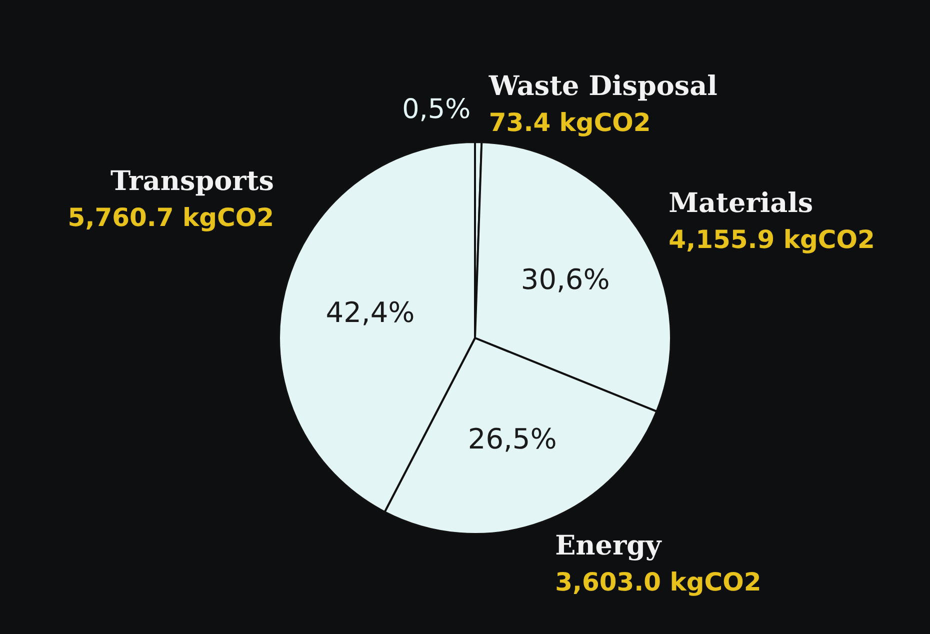 The width and height of the screenshot is (930, 634). I want to click on slice-label: Energy, so click(609, 546).